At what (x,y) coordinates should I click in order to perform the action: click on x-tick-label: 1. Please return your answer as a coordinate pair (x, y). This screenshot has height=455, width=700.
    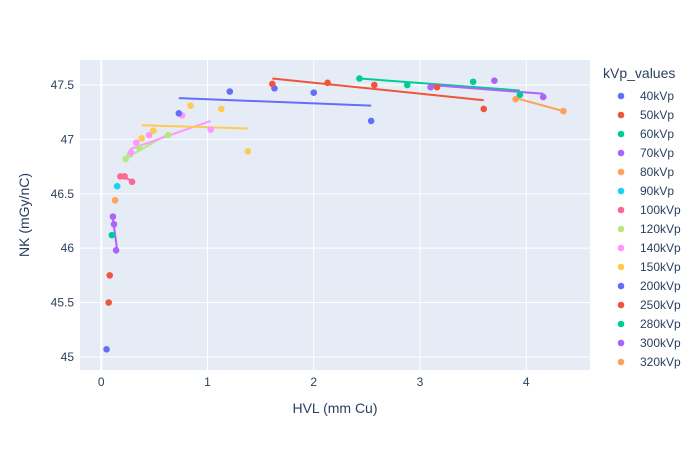
    Looking at the image, I should click on (207, 382).